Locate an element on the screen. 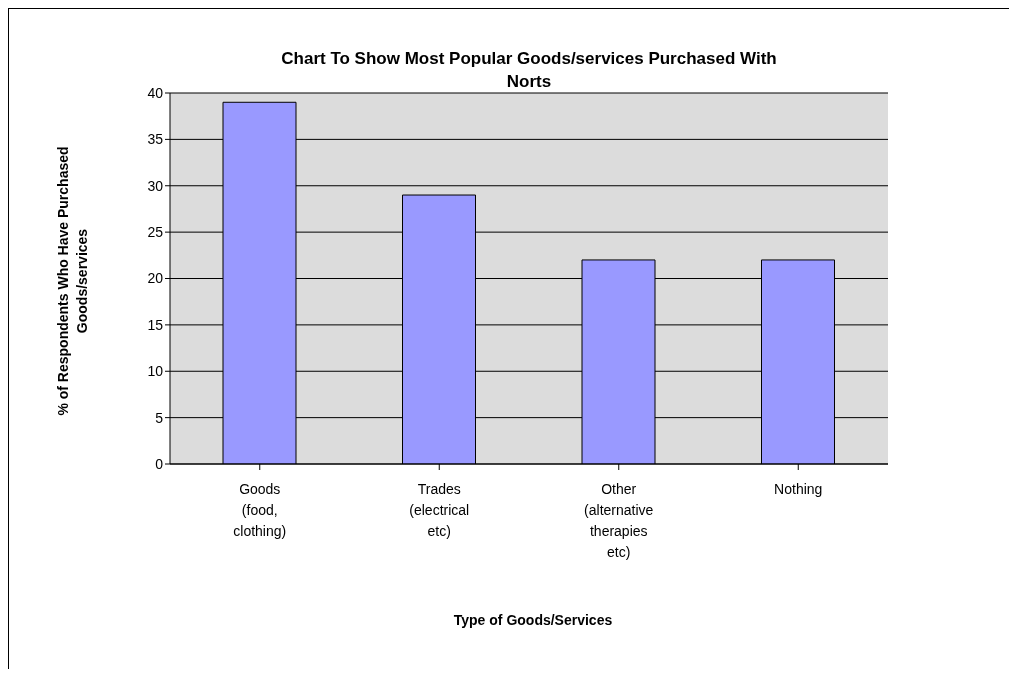  x-axis-title: Type of Goods/Services is located at coordinates (533, 620).